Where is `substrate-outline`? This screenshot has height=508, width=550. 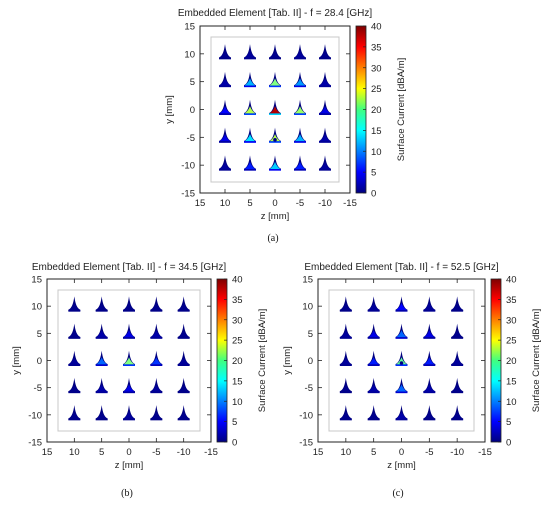 substrate-outline is located at coordinates (401, 360).